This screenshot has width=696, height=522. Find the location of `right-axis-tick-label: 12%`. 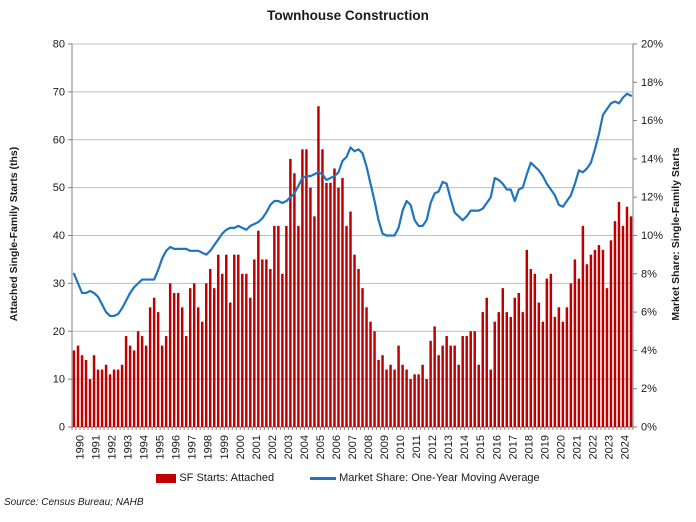

right-axis-tick-label: 12% is located at coordinates (652, 198).